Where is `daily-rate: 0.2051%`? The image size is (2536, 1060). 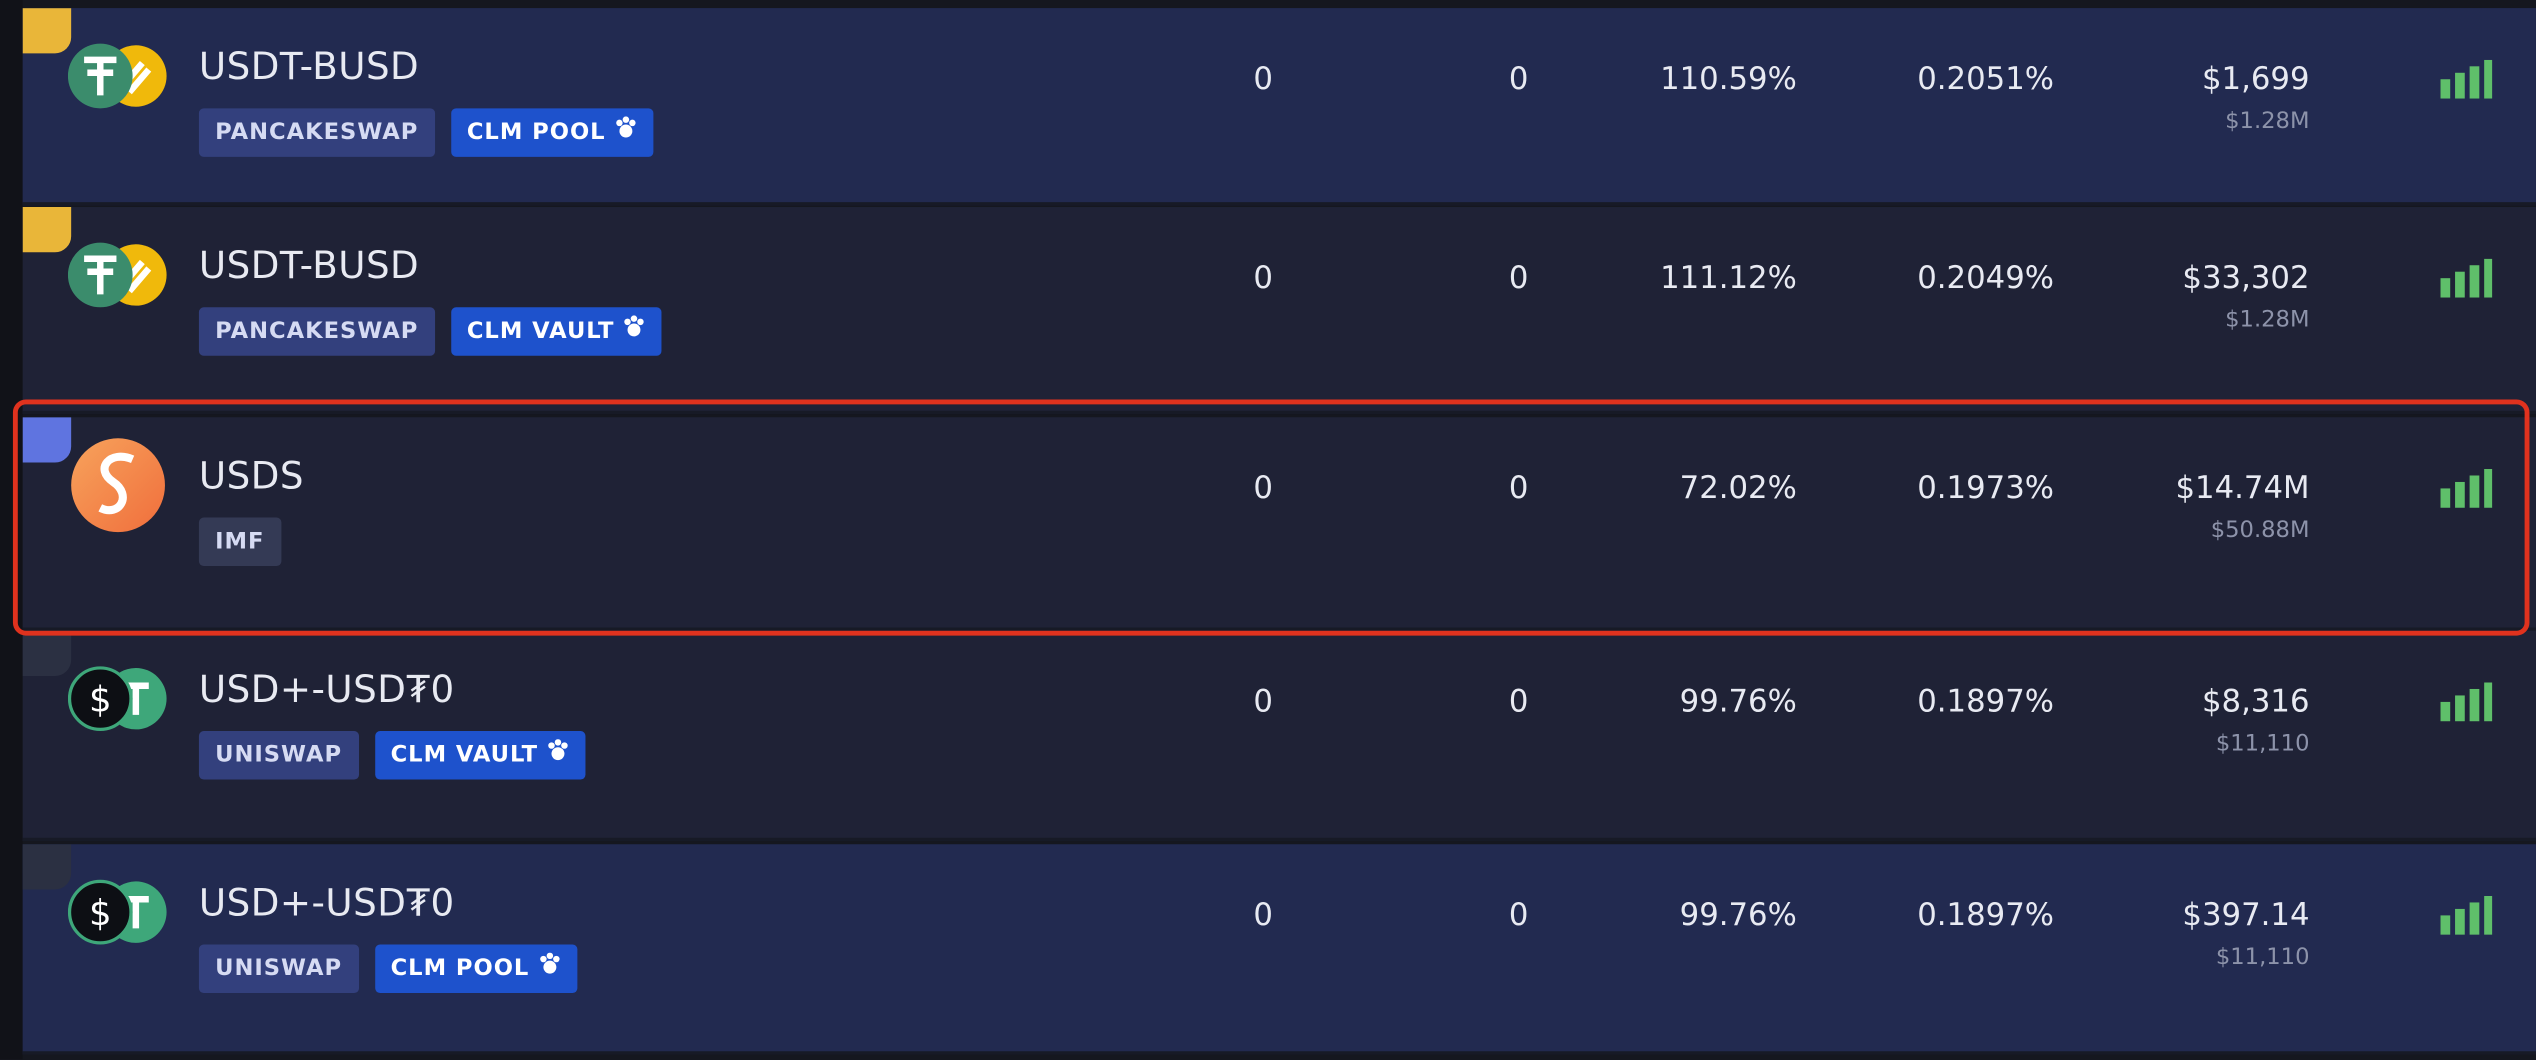 daily-rate: 0.2051% is located at coordinates (1985, 79).